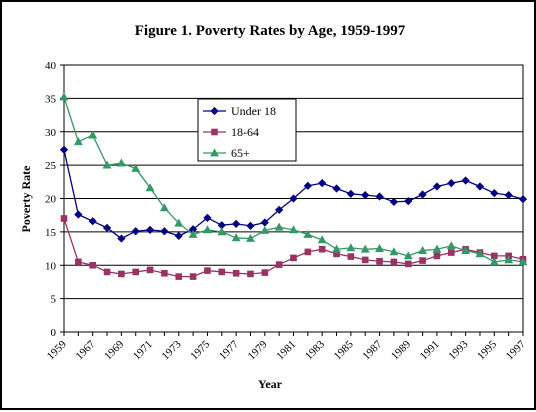 This screenshot has width=536, height=412. I want to click on y-tick-label: 40, so click(51, 66).